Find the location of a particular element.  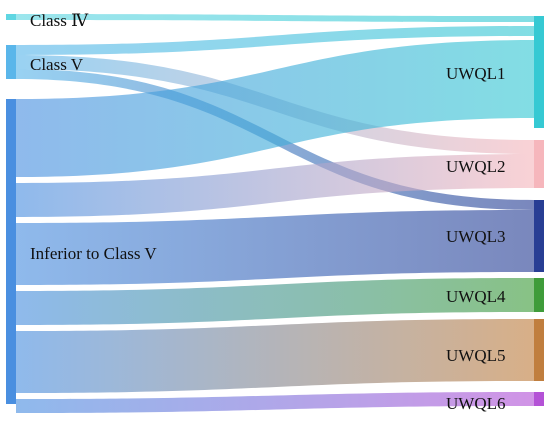

node-label-c5: Class V is located at coordinates (57, 64).